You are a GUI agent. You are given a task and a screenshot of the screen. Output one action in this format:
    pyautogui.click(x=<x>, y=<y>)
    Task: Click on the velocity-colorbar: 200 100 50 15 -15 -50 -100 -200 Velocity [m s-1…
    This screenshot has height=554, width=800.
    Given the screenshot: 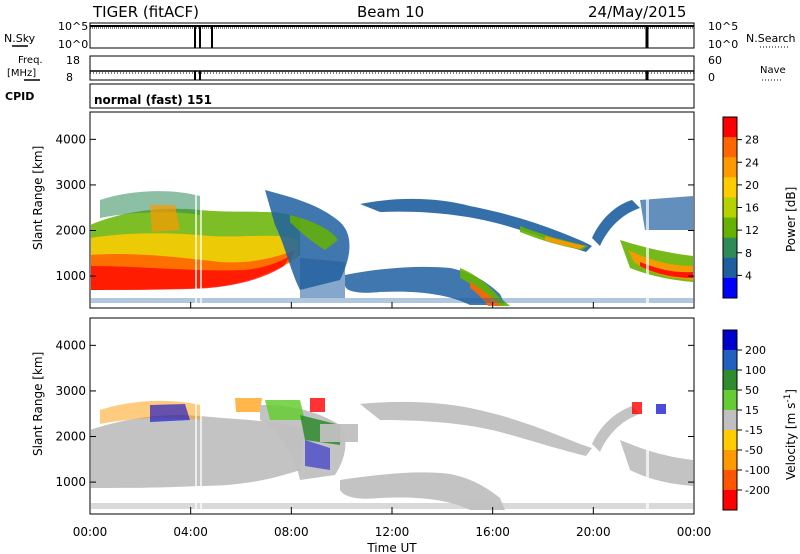 What is the action you would take?
    pyautogui.click(x=760, y=420)
    